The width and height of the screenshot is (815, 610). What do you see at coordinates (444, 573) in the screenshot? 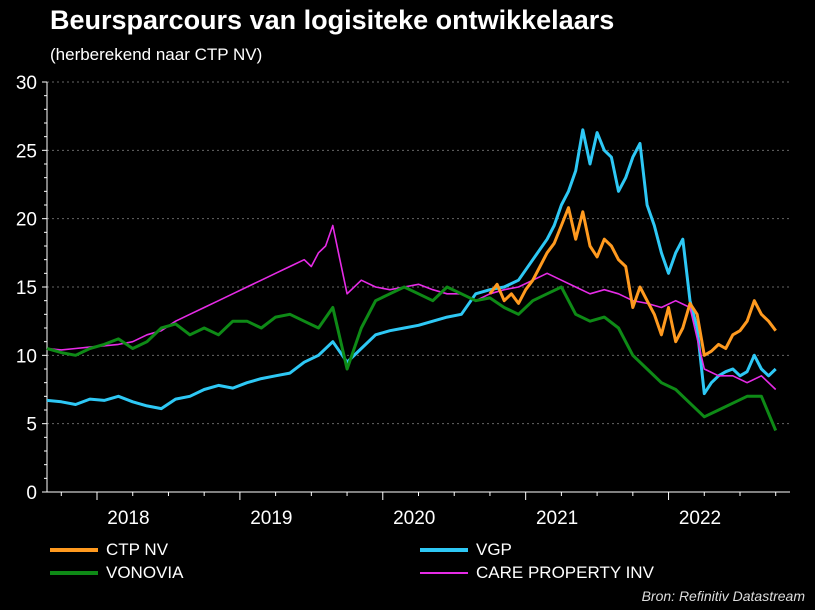
I see `legend-swatch-care` at bounding box center [444, 573].